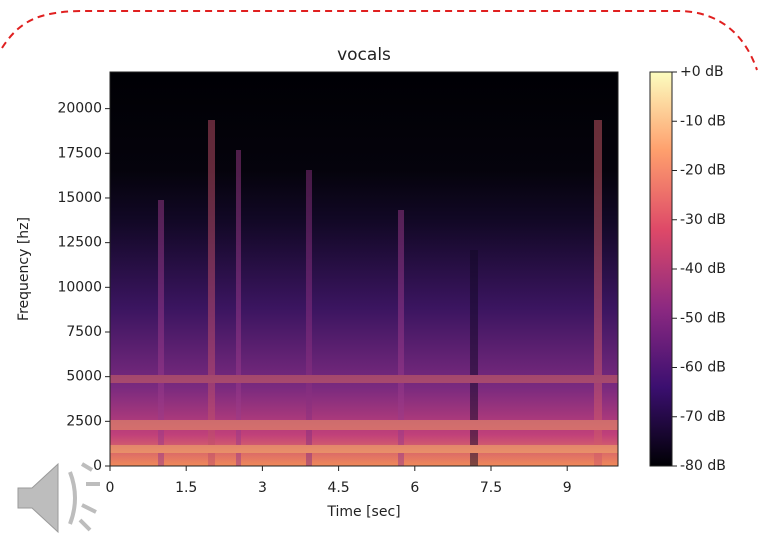 Image resolution: width=759 pixels, height=544 pixels. I want to click on colorbar-tick-label: -30 dB, so click(703, 220).